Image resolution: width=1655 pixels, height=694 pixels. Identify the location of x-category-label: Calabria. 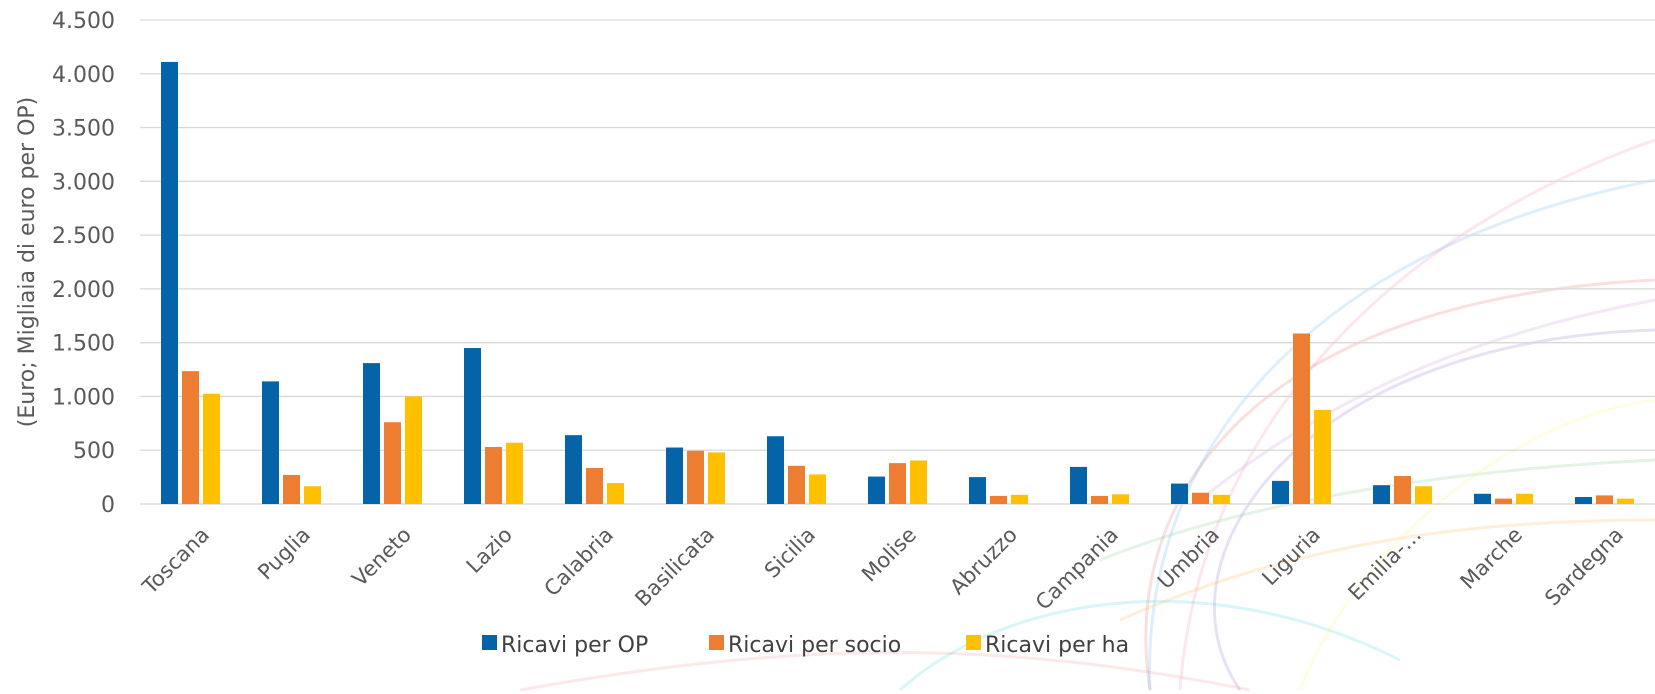
(579, 562).